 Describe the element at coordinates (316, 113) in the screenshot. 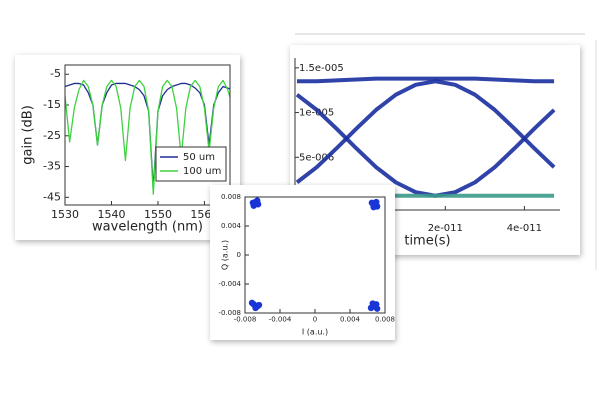

I see `y-tick-label: 1e-005` at that location.